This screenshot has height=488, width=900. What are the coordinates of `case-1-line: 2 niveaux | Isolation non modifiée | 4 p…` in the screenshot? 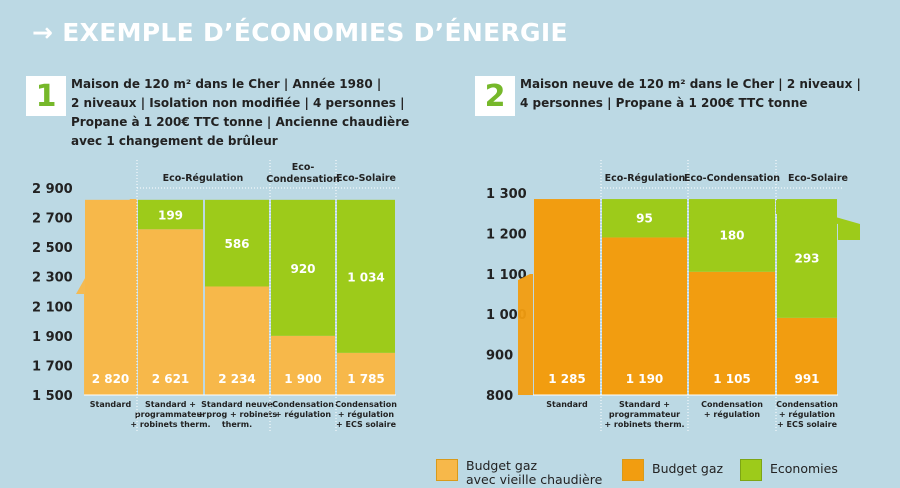 It's located at (238, 103).